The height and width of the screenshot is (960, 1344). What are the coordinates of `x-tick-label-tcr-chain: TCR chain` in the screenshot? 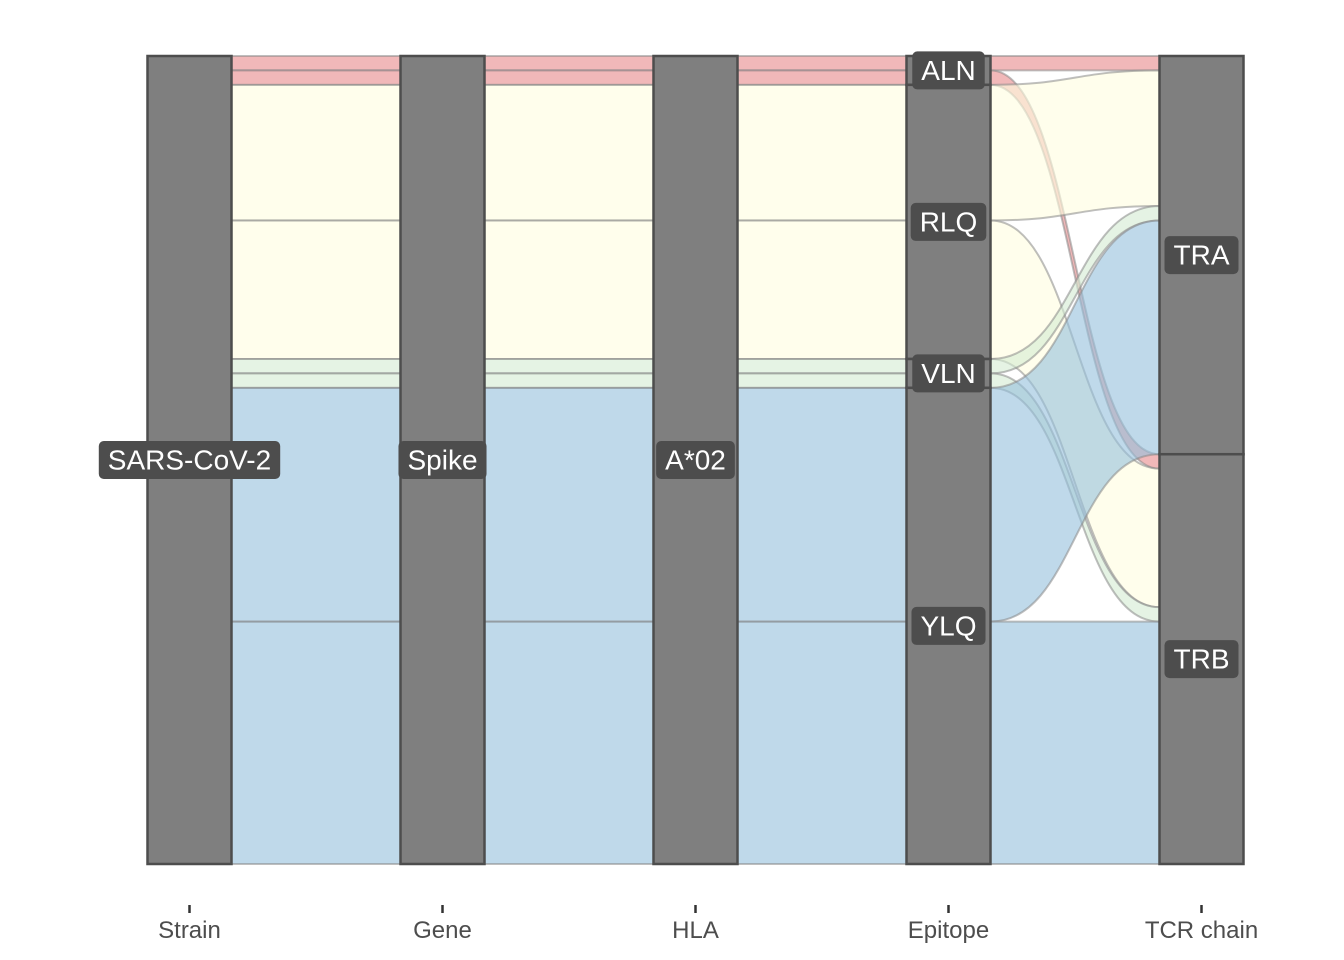 It's located at (1201, 930).